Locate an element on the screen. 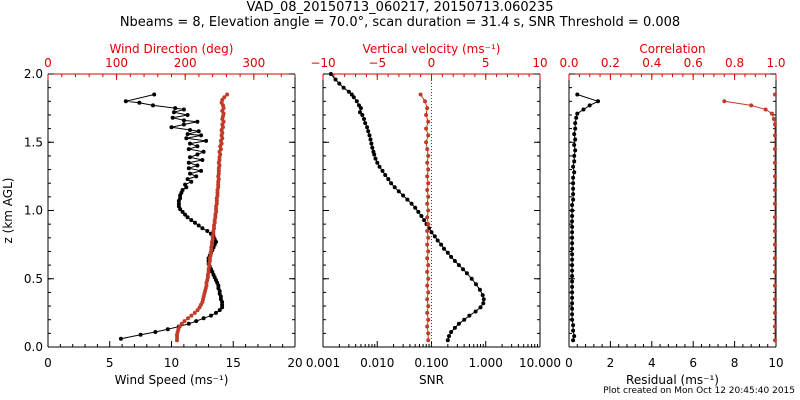  y-tick-label: 1.0 is located at coordinates (33, 211).